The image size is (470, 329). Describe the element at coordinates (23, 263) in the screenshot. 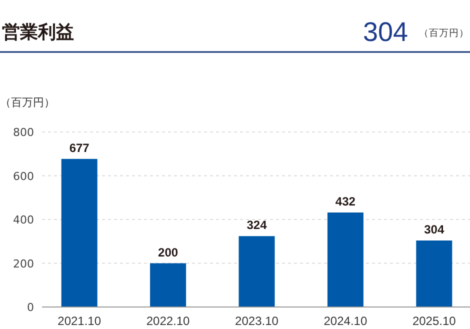

I see `y-tick-label: 200` at that location.